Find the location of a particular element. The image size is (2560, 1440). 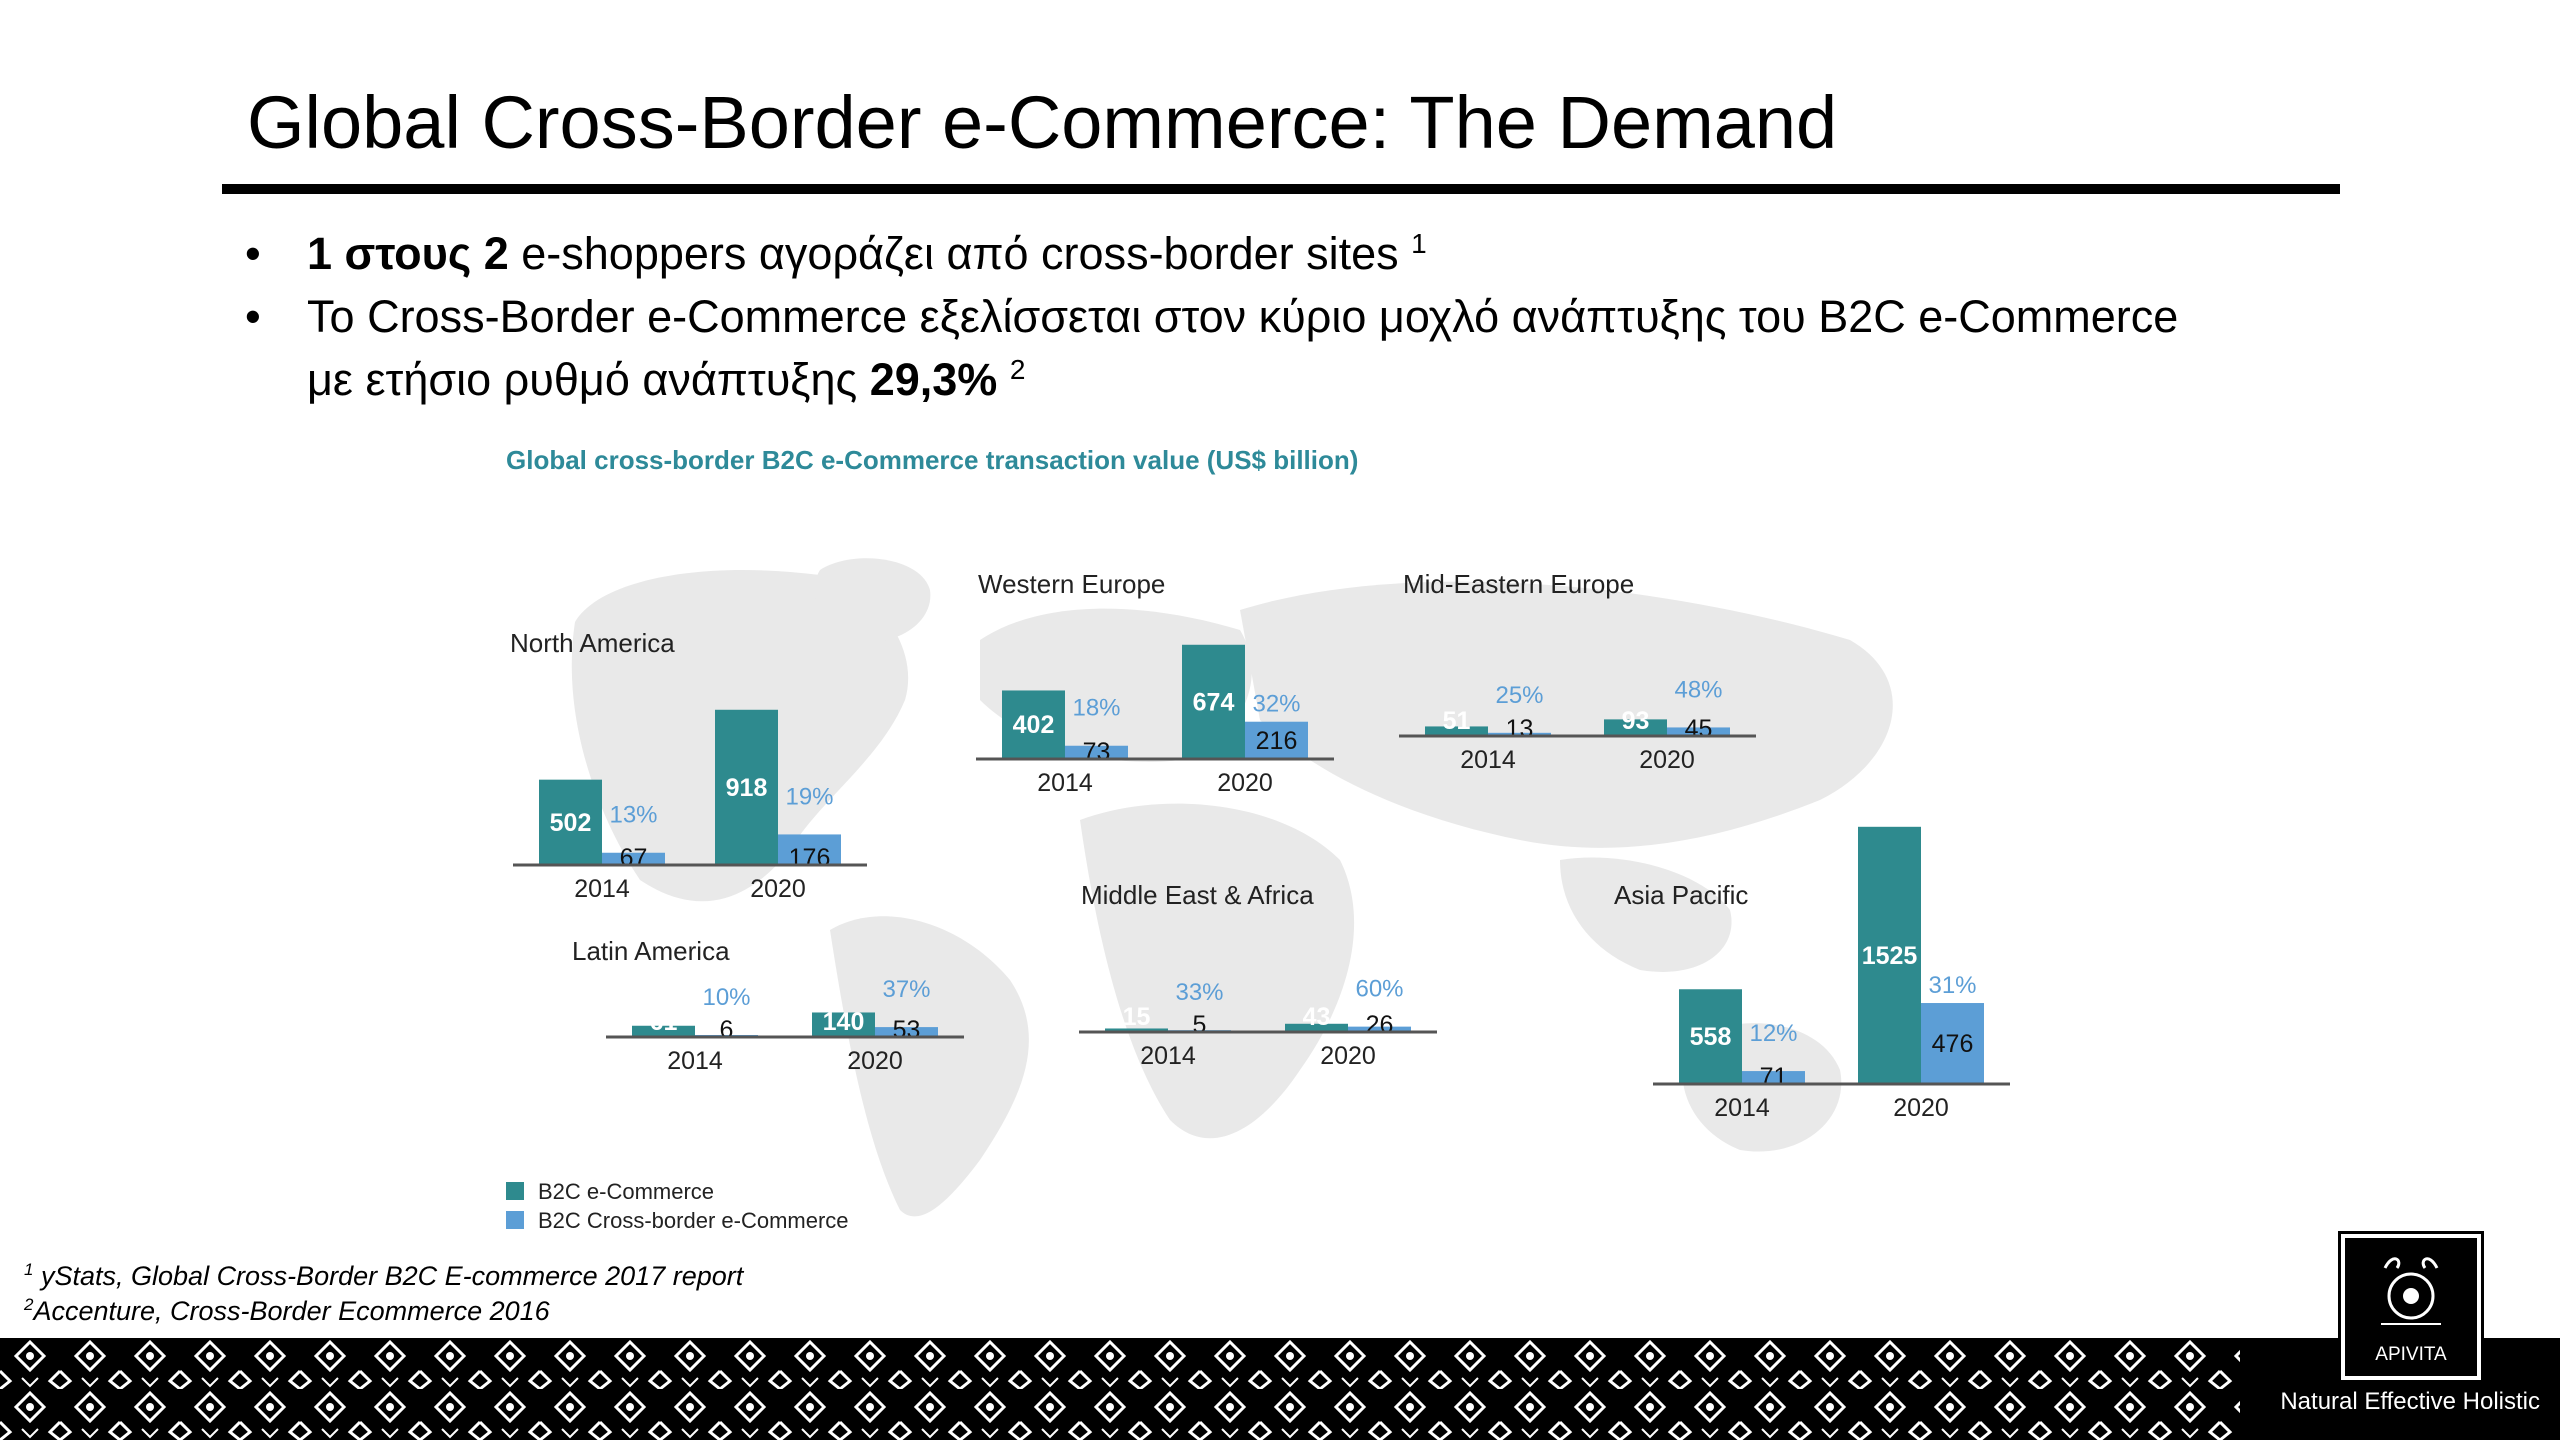

region-label: Asia Pacific is located at coordinates (1681, 895).